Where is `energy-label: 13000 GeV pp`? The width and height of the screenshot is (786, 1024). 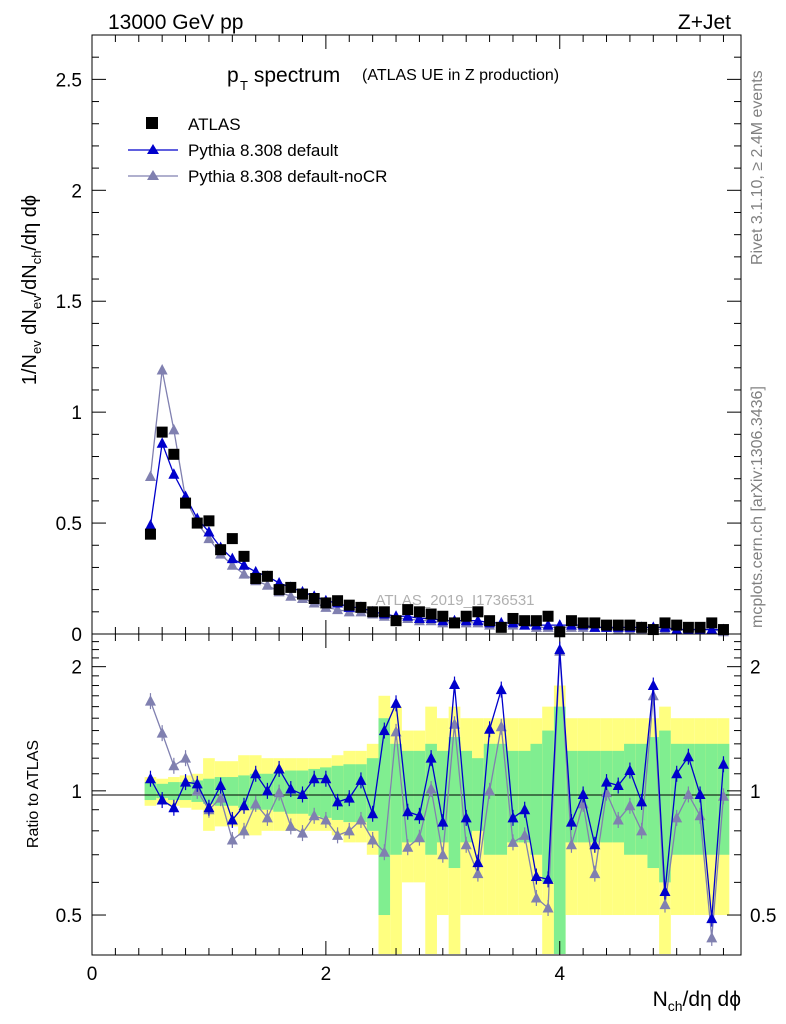
energy-label: 13000 GeV pp is located at coordinates (175, 22).